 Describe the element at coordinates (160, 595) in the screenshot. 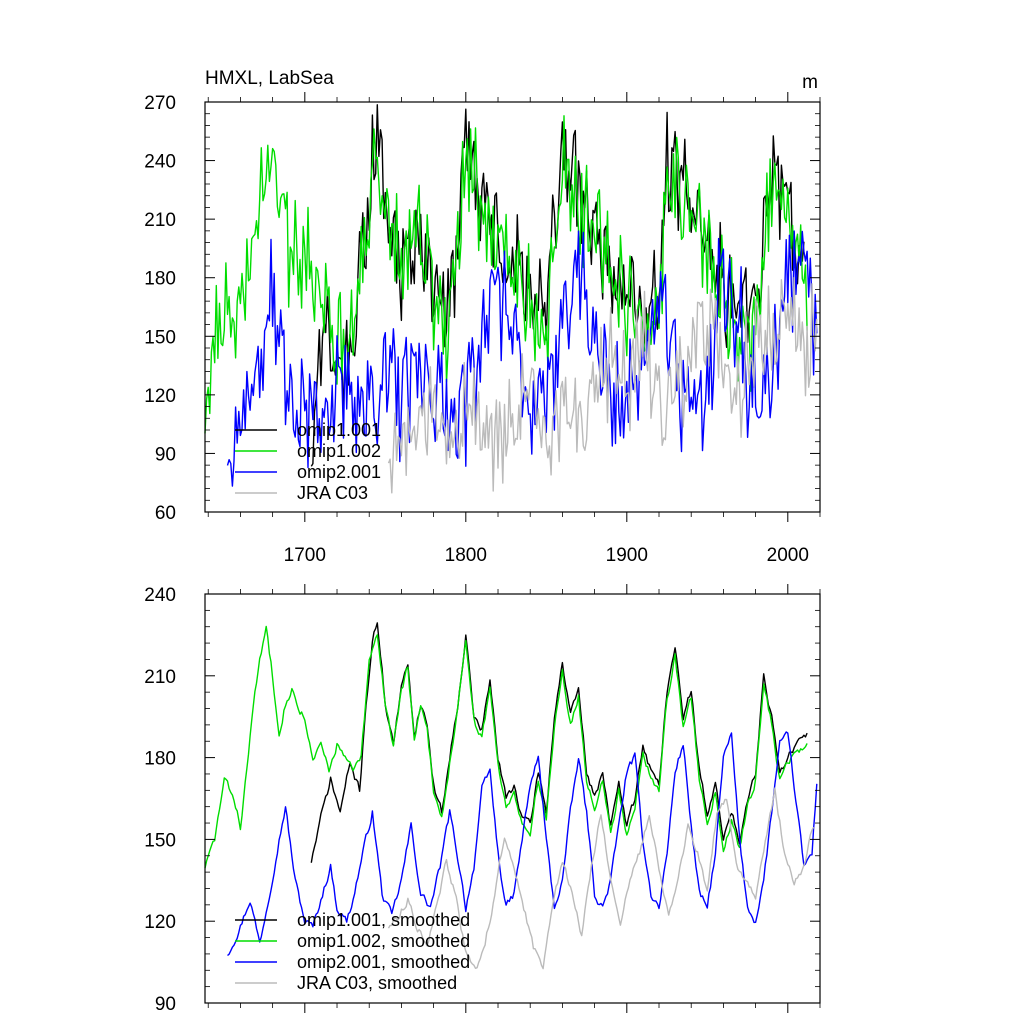

I see `y-tick-label-1-5: 240` at that location.